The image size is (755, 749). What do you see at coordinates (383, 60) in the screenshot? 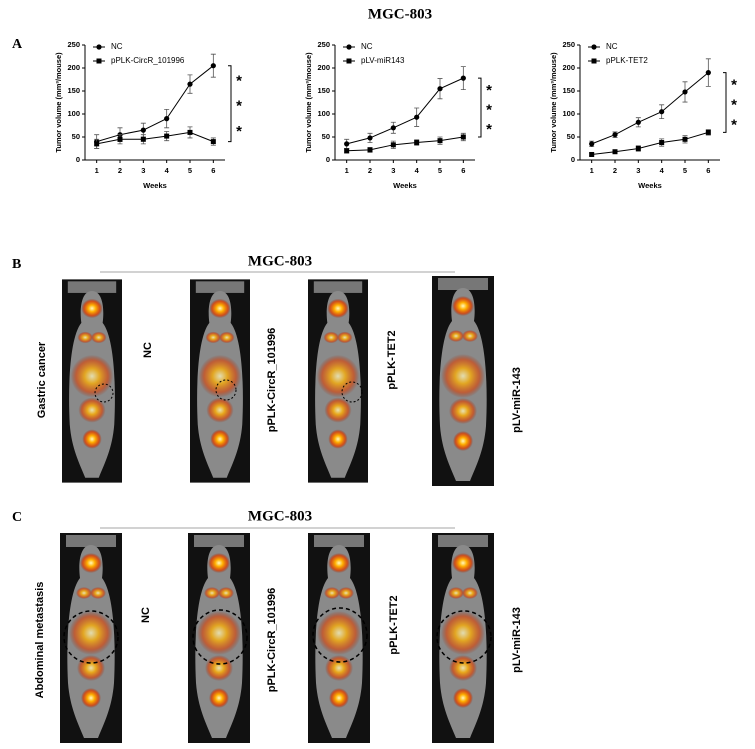
I see `legend-label: pLV-miR143` at bounding box center [383, 60].